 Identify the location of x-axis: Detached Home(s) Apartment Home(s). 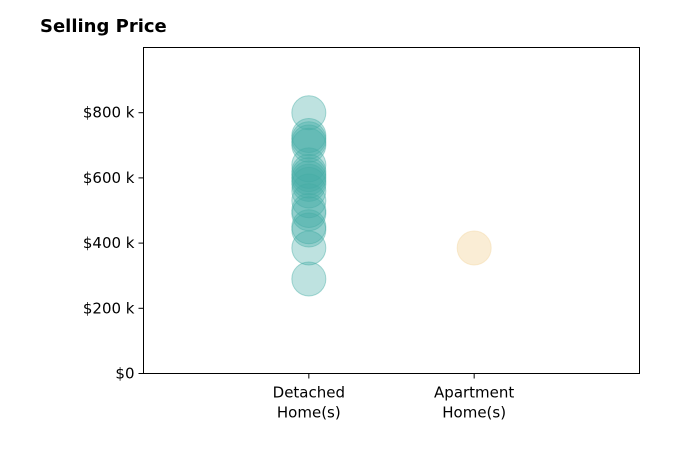
(393, 397).